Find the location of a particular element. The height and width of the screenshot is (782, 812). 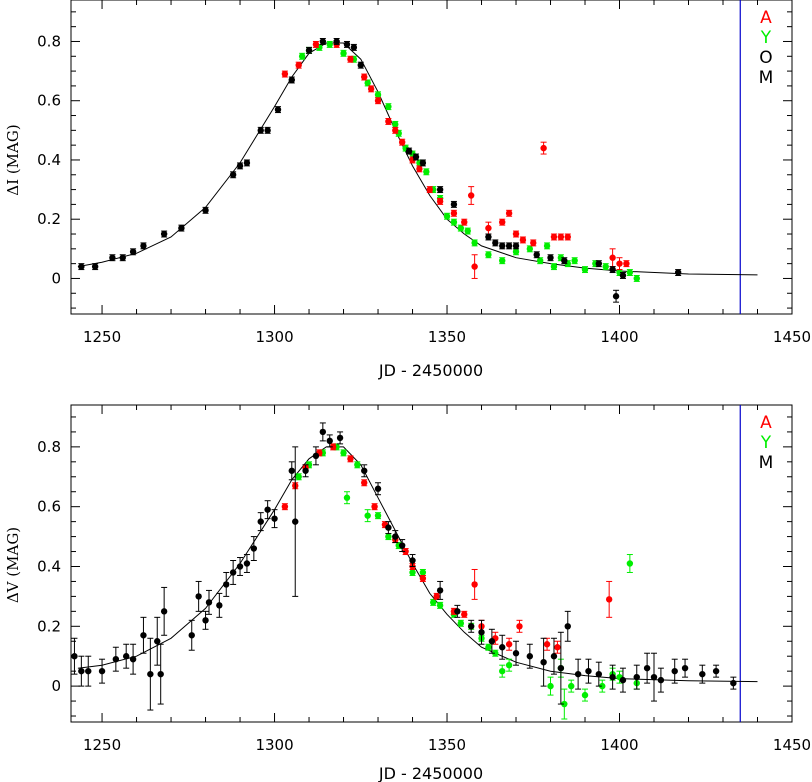

x-tick-label: 1400 is located at coordinates (619, 745).